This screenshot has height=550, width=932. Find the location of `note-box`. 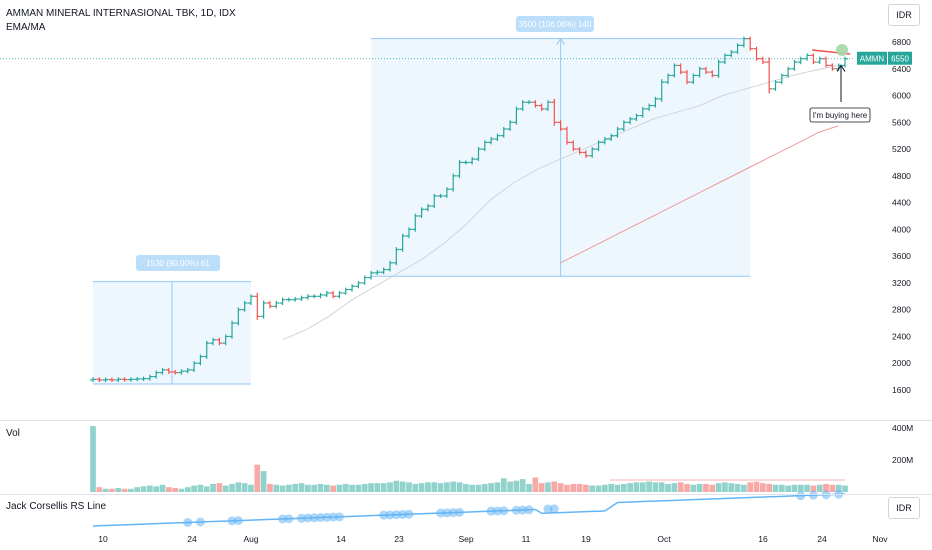

note-box is located at coordinates (840, 115).